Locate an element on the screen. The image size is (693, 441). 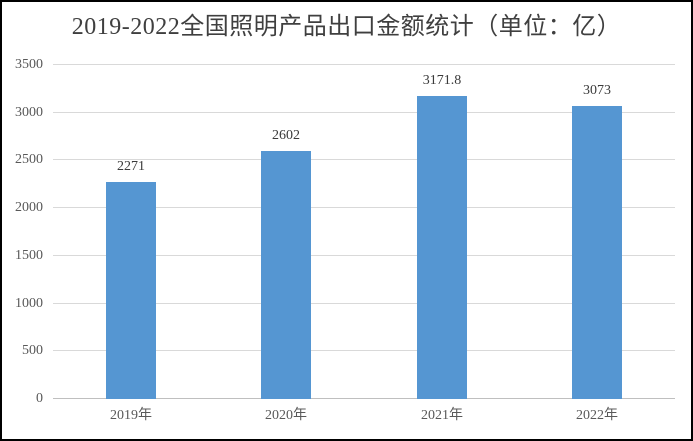
bar-data-label: 3171.8 is located at coordinates (442, 80).